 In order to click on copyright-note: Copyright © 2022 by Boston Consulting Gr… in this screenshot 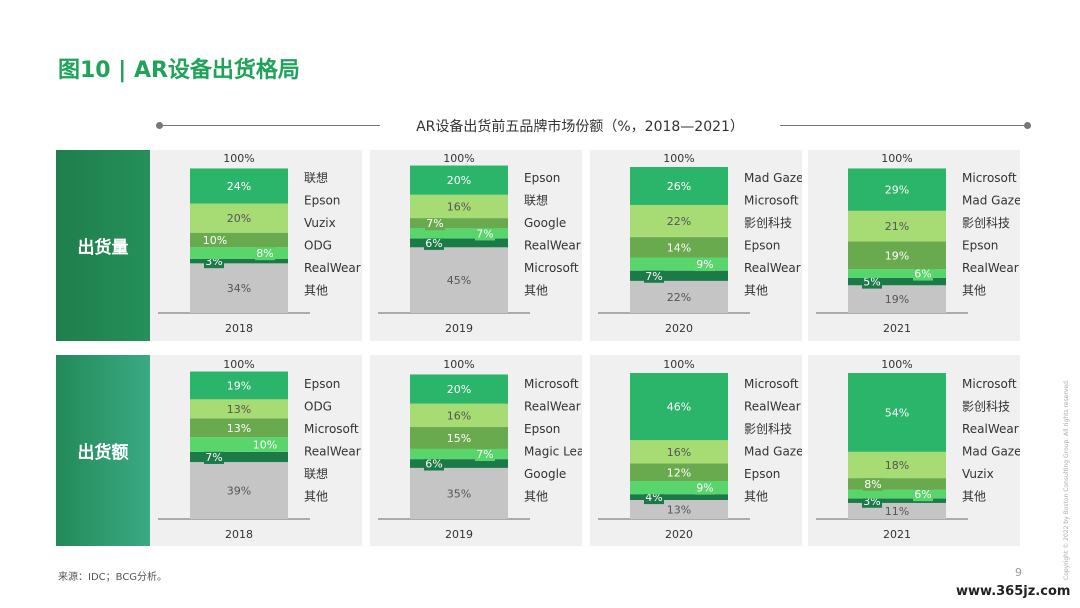, I will do `click(1066, 479)`.